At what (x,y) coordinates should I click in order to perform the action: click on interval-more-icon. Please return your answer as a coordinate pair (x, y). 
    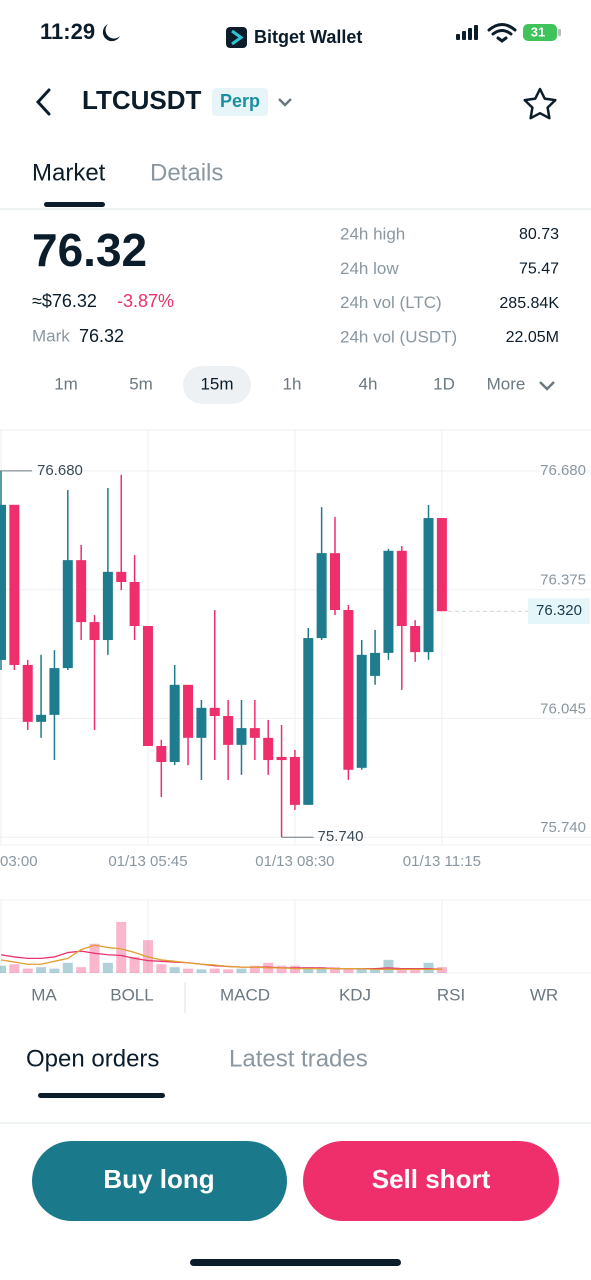
    Looking at the image, I should click on (547, 386).